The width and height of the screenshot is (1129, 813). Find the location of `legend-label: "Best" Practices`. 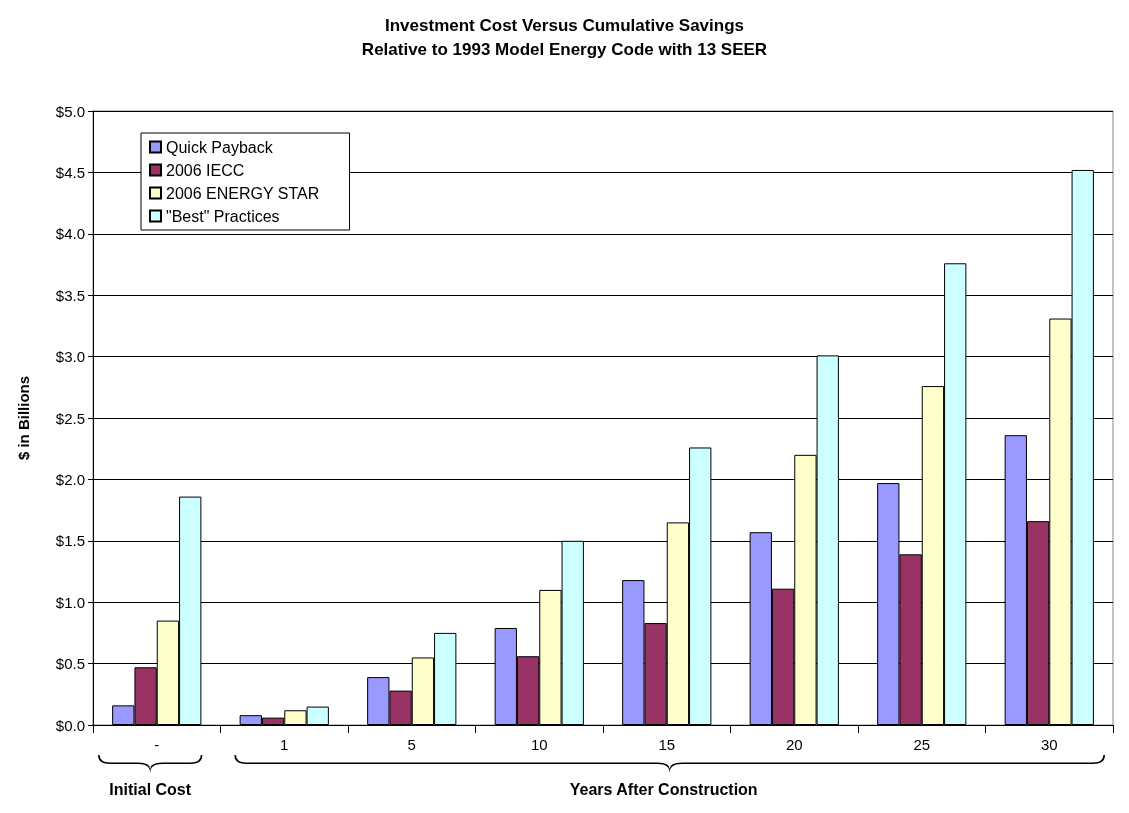

legend-label: "Best" Practices is located at coordinates (223, 216).